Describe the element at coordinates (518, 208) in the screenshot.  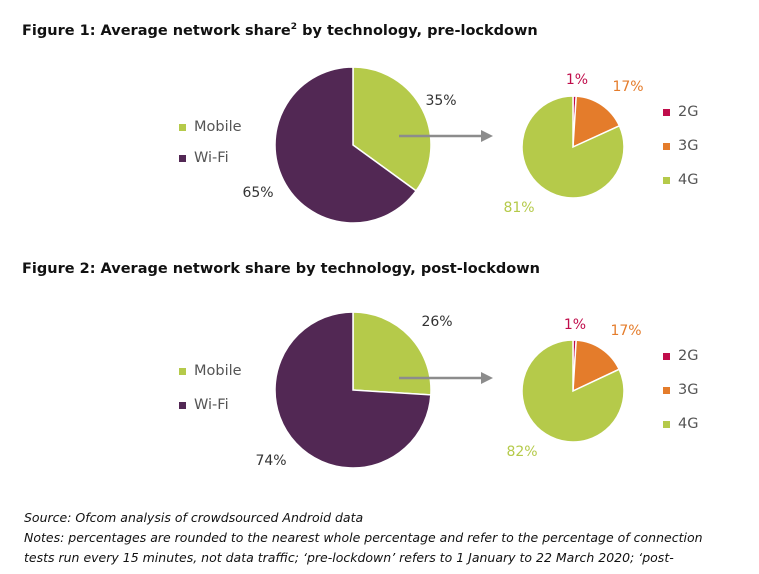
I see `figure-1-breakdown-label-2: 81%` at that location.